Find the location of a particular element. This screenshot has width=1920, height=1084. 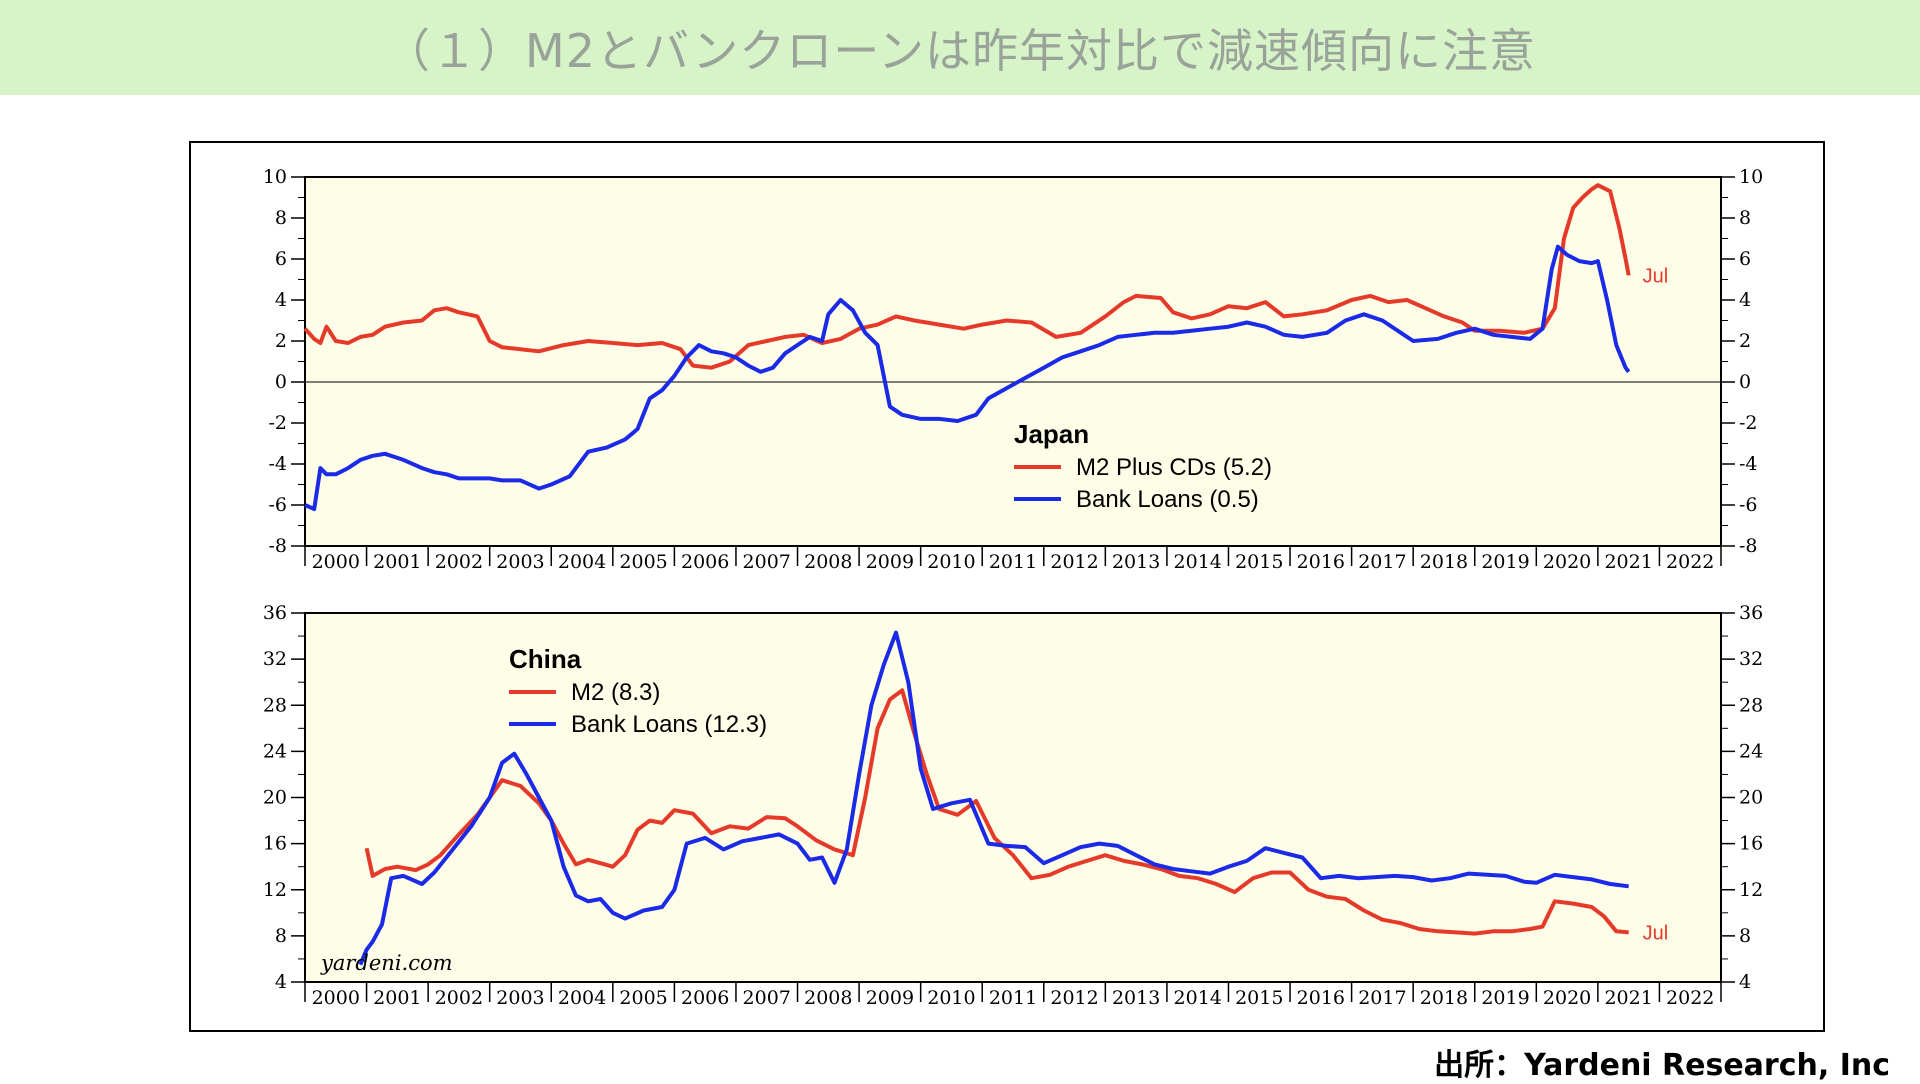

japan-year-label: 2002 is located at coordinates (459, 562).